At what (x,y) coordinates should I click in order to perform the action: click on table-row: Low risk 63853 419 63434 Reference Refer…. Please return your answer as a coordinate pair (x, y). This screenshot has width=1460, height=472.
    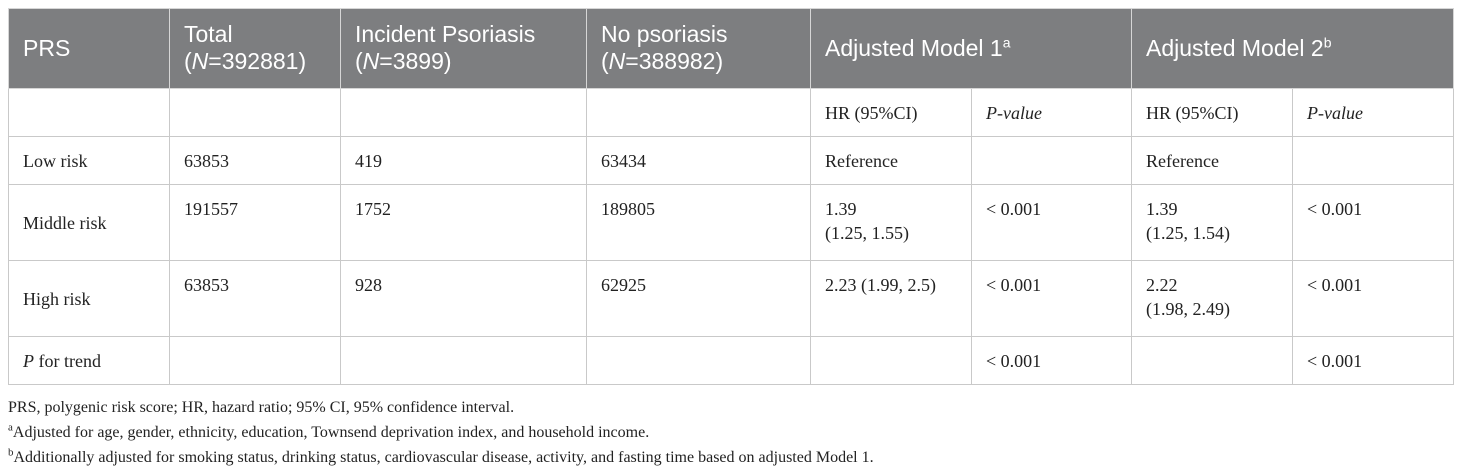
    Looking at the image, I should click on (731, 160).